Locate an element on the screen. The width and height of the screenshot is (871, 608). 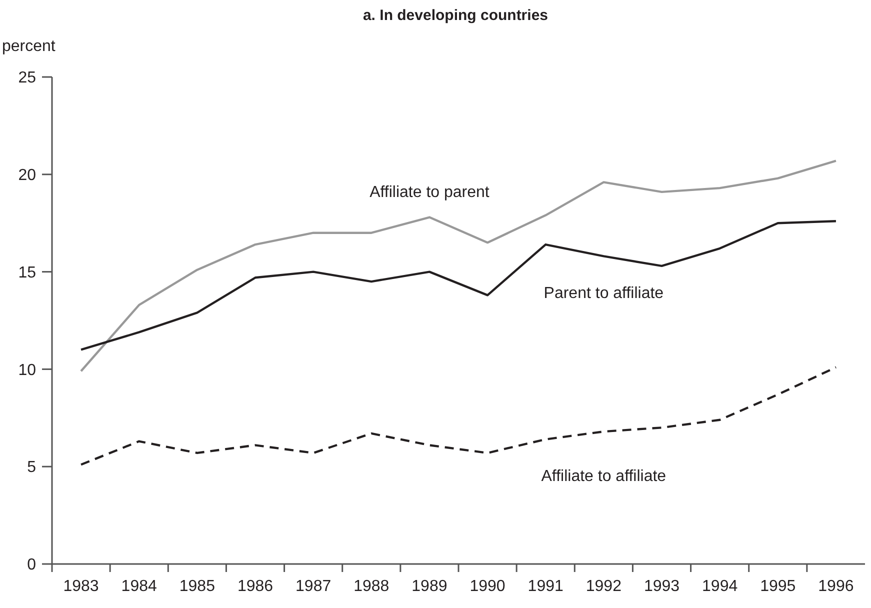
x-tick-label: 1990 is located at coordinates (488, 586).